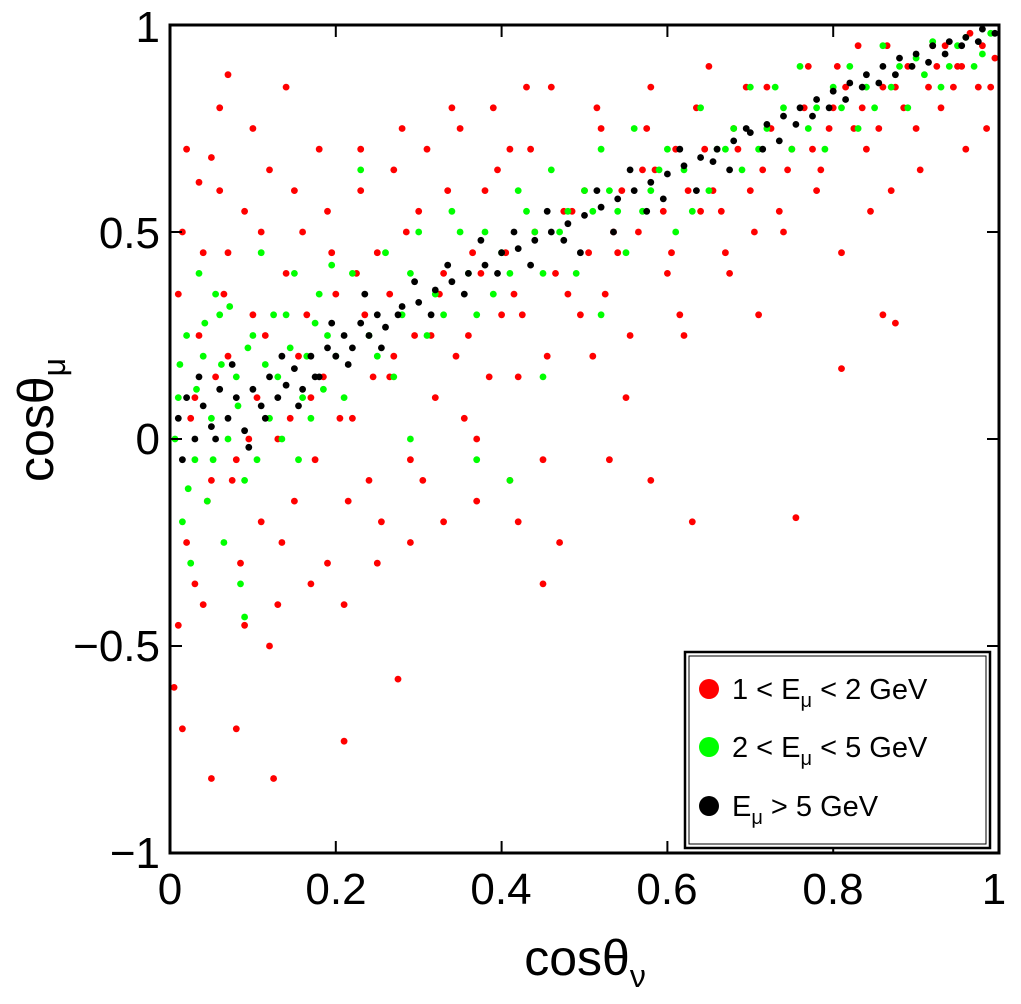 This screenshot has width=1021, height=1004. Describe the element at coordinates (709, 747) in the screenshot. I see `legend-marker-mid` at that location.